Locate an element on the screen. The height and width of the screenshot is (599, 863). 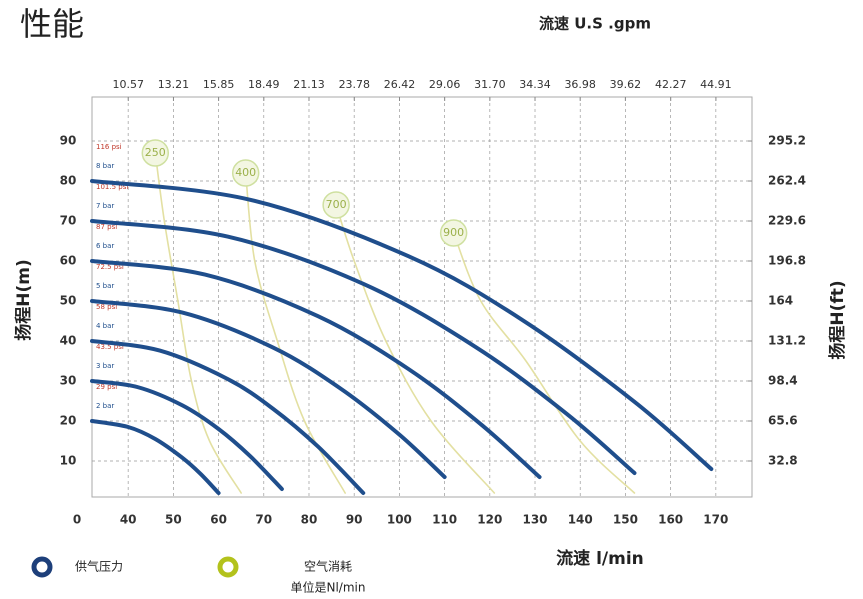
x-tick-label: 150 is located at coordinates (625, 520).